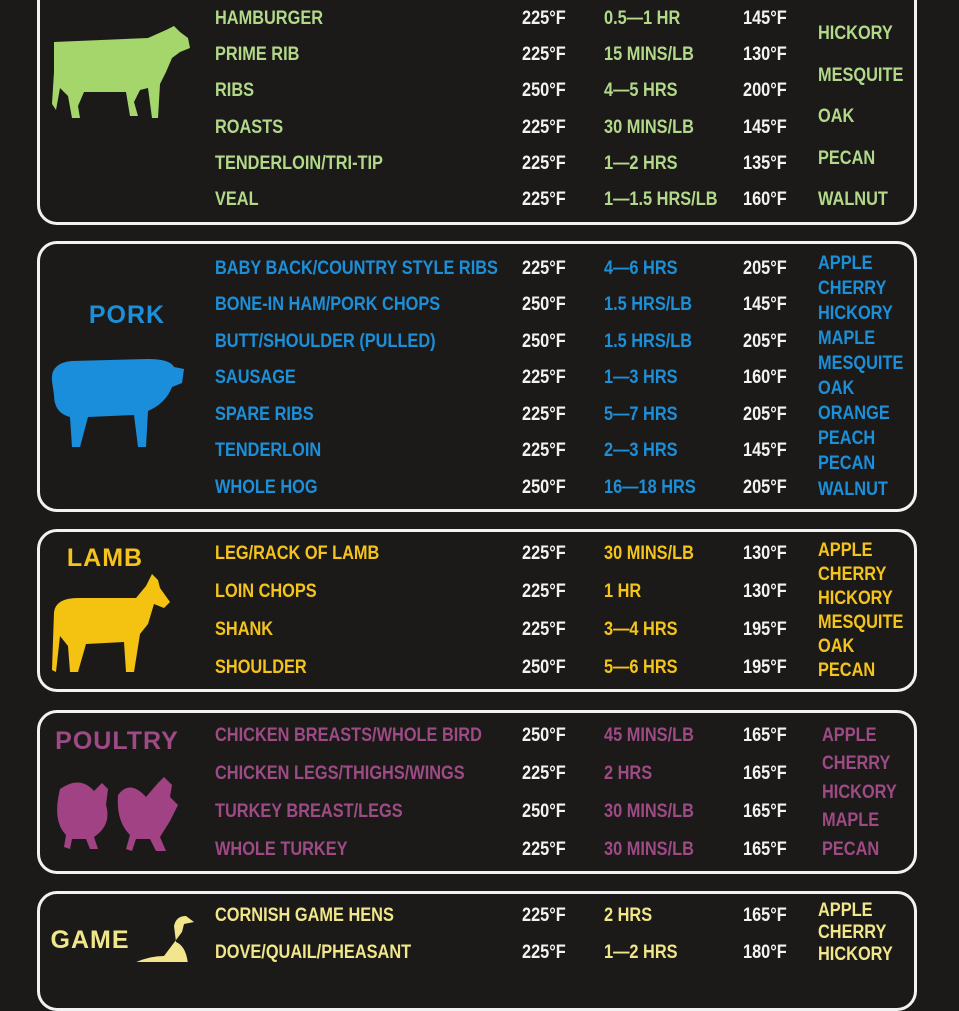 The height and width of the screenshot is (1011, 959). I want to click on internal-temp: 200°F, so click(765, 90).